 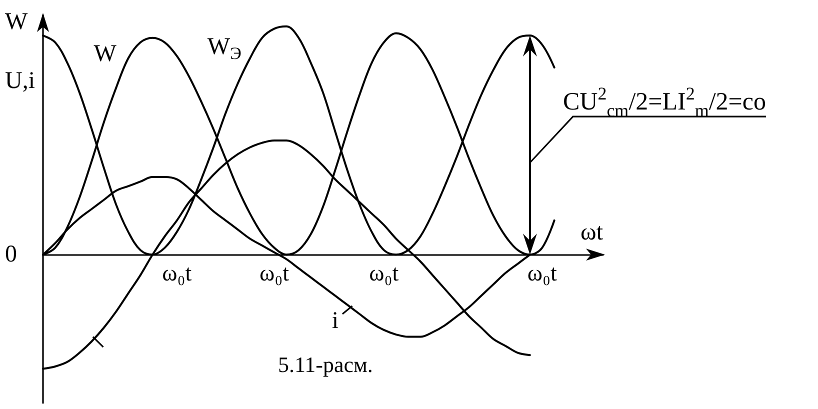 What do you see at coordinates (335, 321) in the screenshot?
I see `legend-label: i` at bounding box center [335, 321].